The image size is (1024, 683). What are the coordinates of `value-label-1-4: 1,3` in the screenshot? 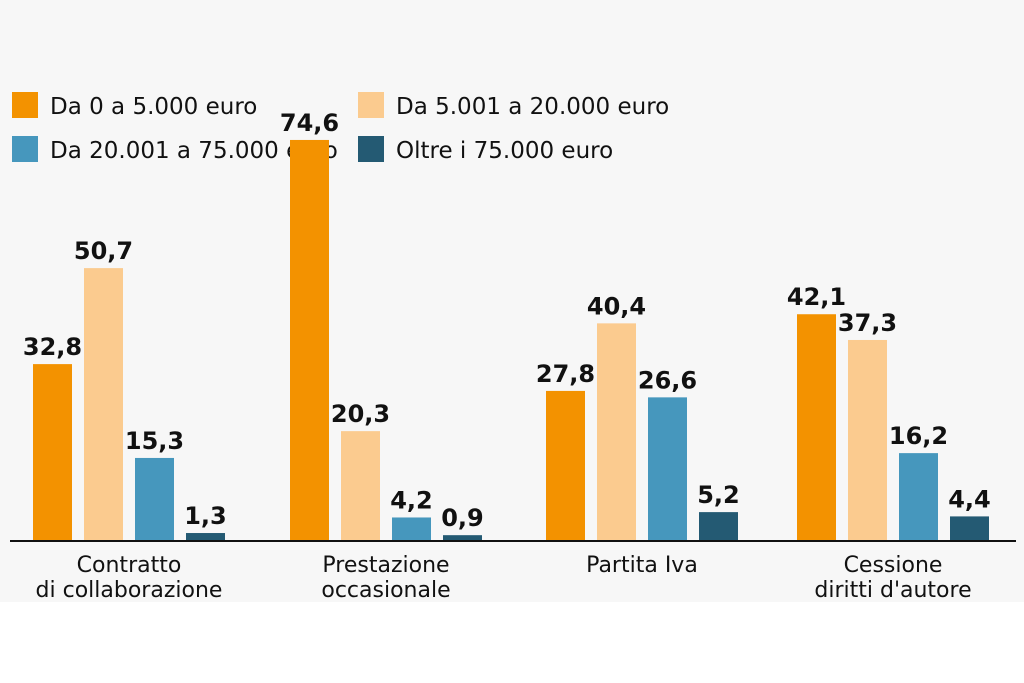 It's located at (205, 516).